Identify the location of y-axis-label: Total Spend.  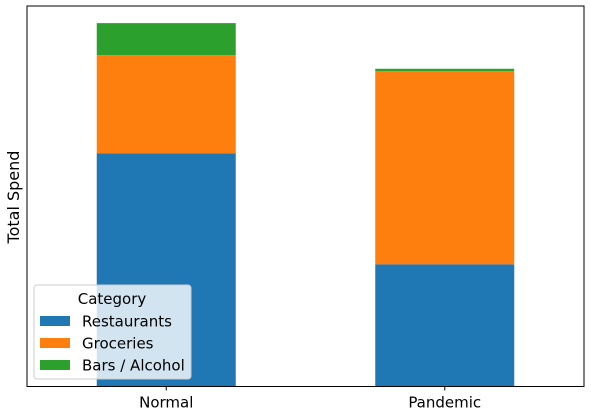
(13, 198).